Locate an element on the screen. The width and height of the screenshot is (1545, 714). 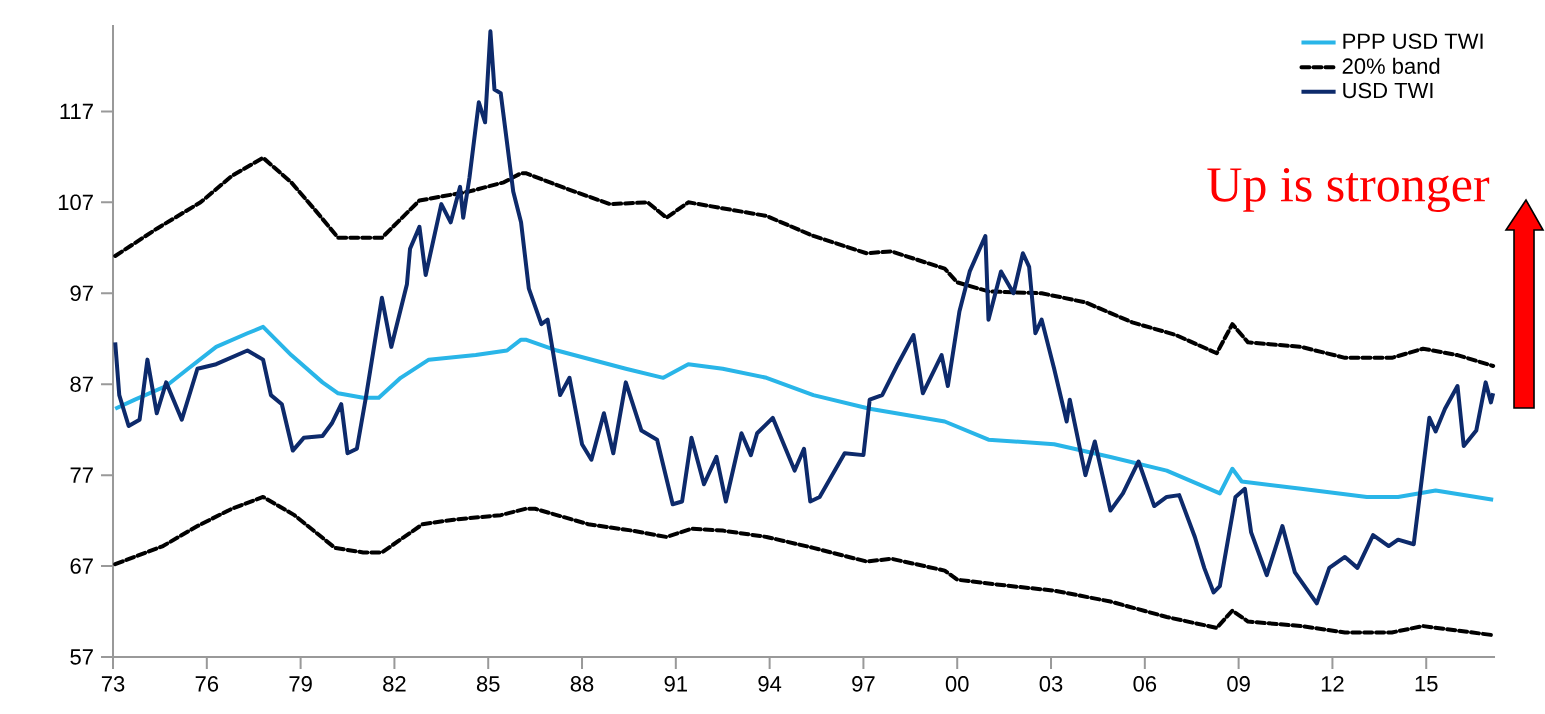
x-tick-label: 85 is located at coordinates (488, 684).